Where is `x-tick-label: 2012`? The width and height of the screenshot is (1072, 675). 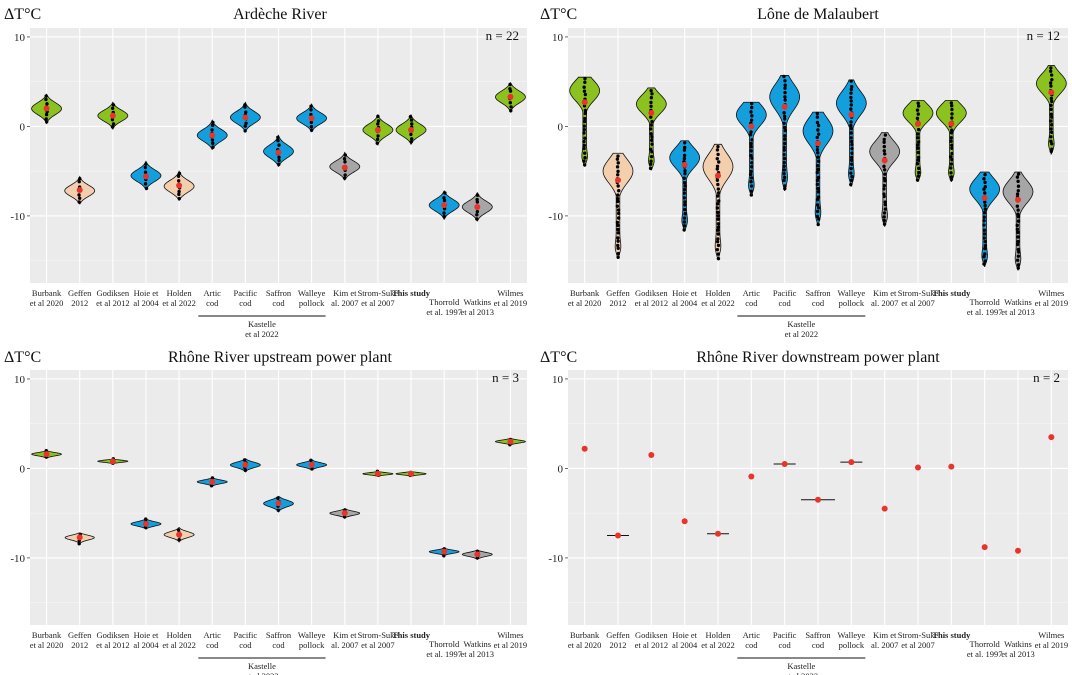
x-tick-label: 2012 is located at coordinates (79, 303).